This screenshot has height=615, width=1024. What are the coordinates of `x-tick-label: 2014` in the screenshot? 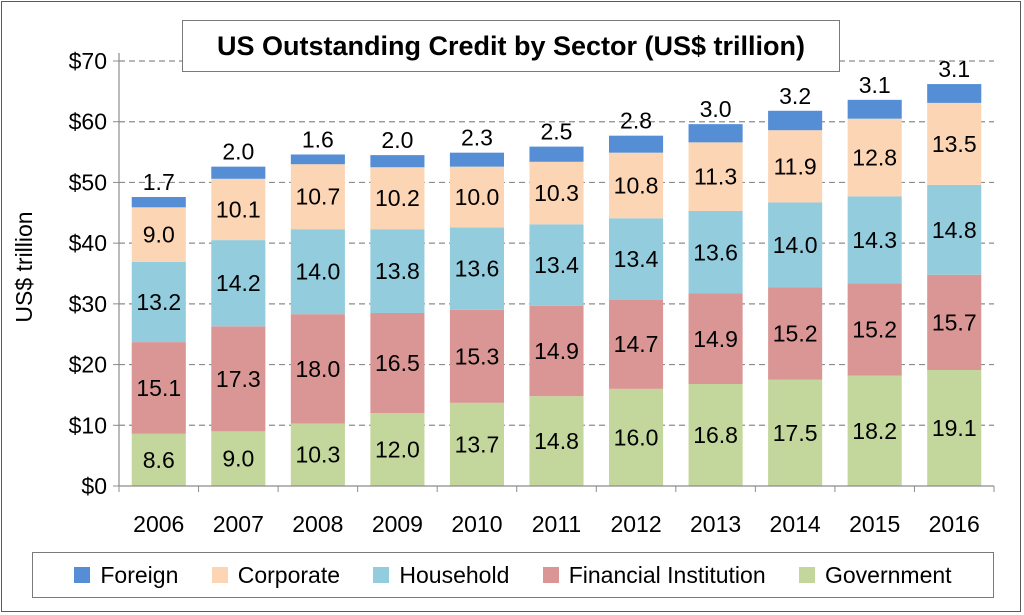 It's located at (795, 524).